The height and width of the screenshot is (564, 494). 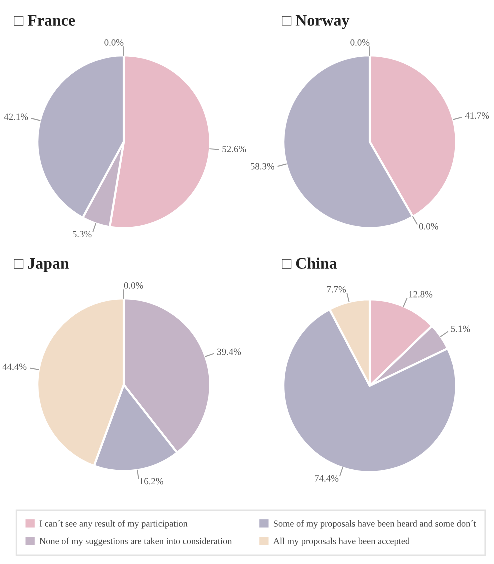 What do you see at coordinates (234, 149) in the screenshot?
I see `data-label: 52.6%` at bounding box center [234, 149].